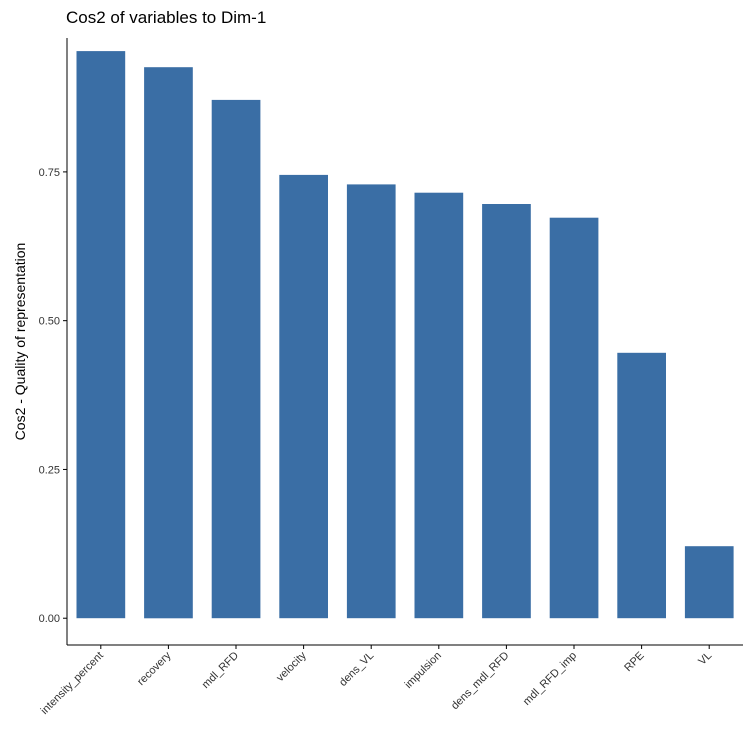 The image size is (750, 729). Describe the element at coordinates (641, 485) in the screenshot. I see `bar-RPE` at that location.